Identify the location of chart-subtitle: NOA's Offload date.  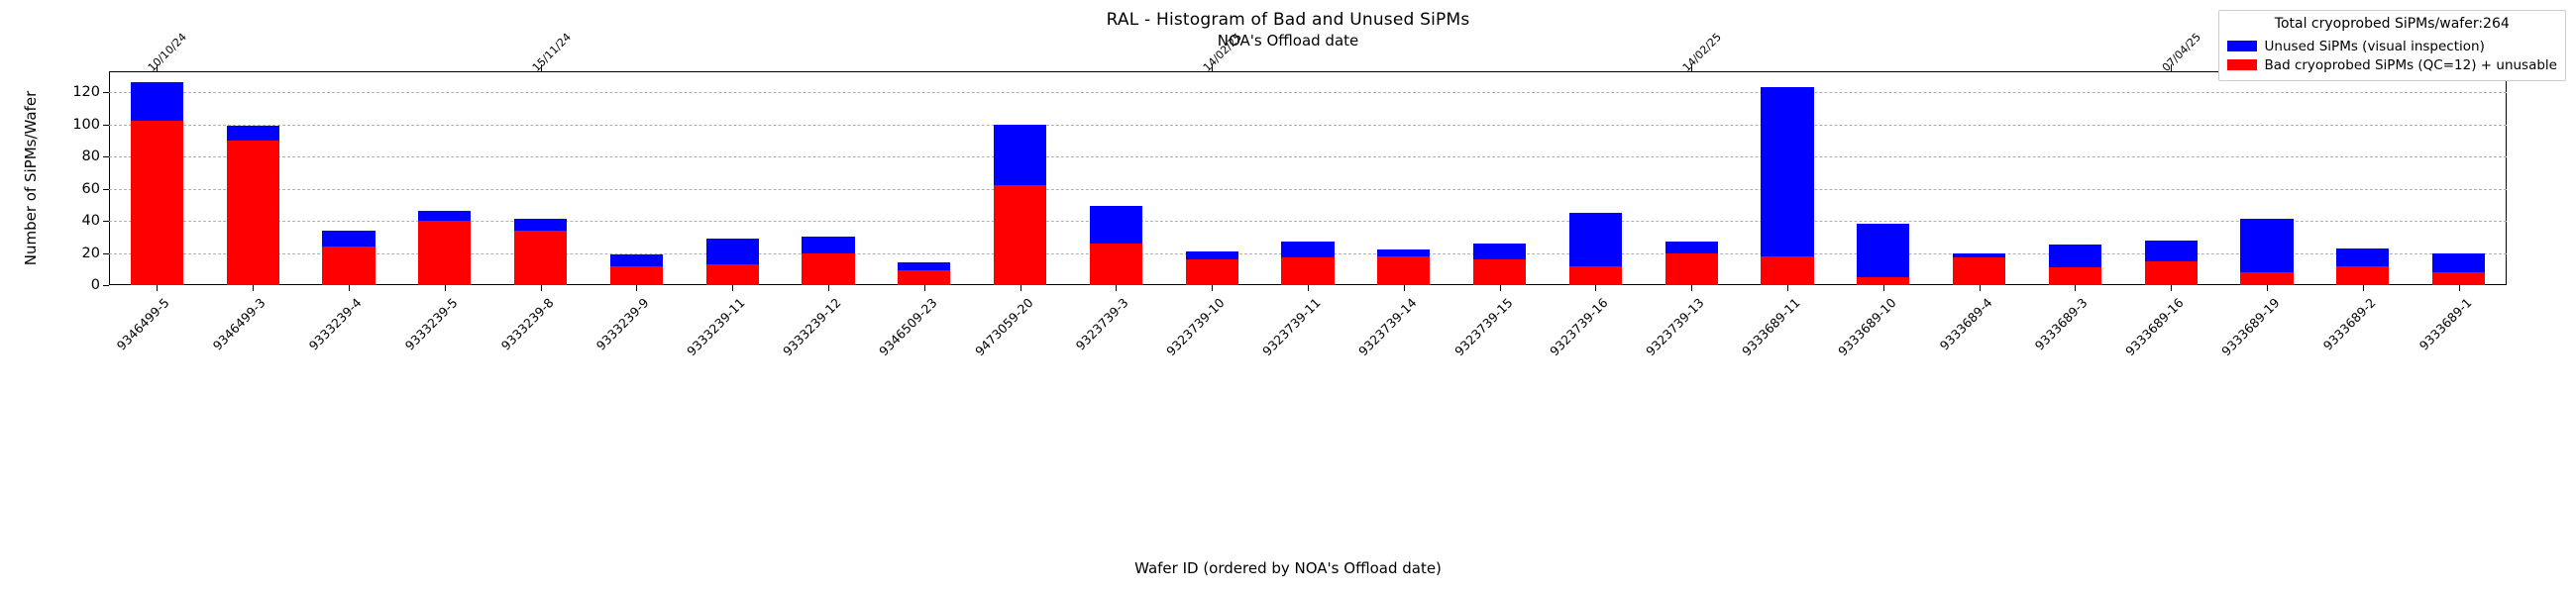
(1288, 41).